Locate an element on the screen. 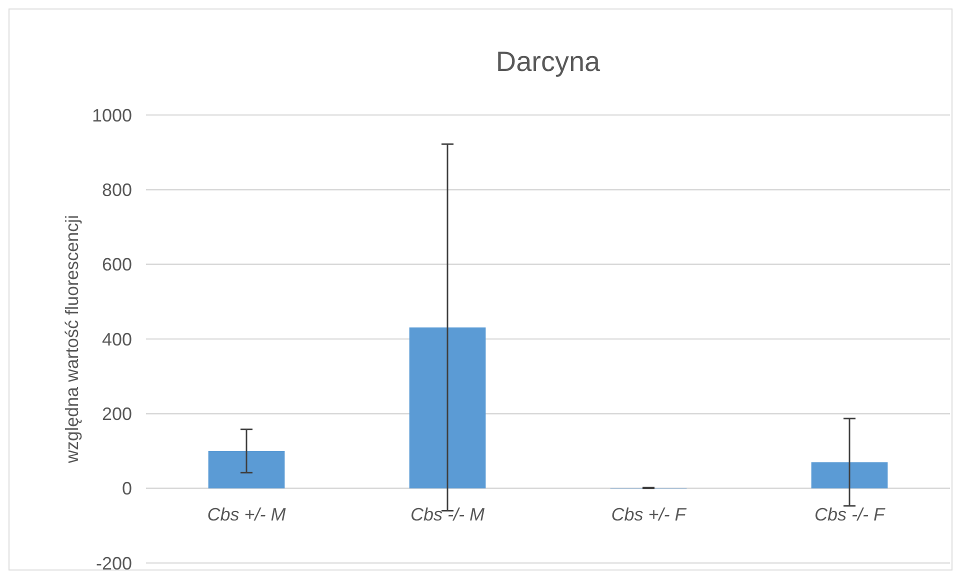  y-tick-label: 200 is located at coordinates (117, 414).